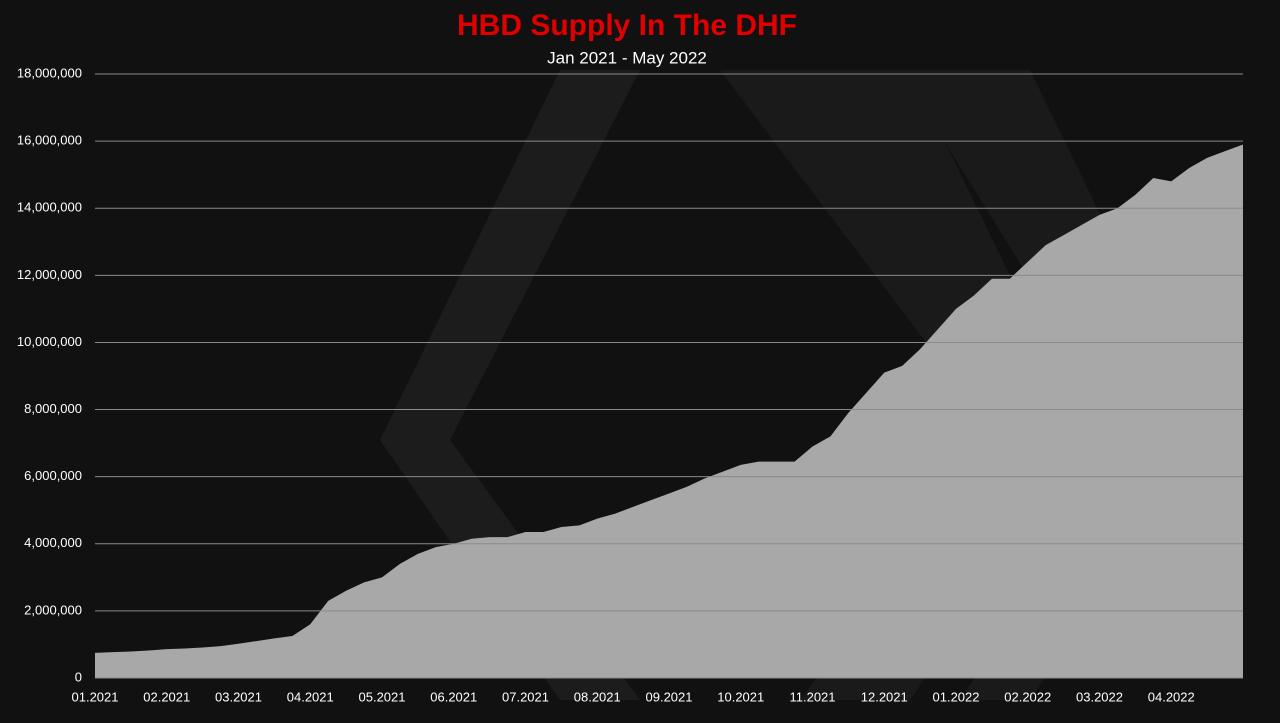  I want to click on x-tick-label: 02.2022, so click(1027, 696).